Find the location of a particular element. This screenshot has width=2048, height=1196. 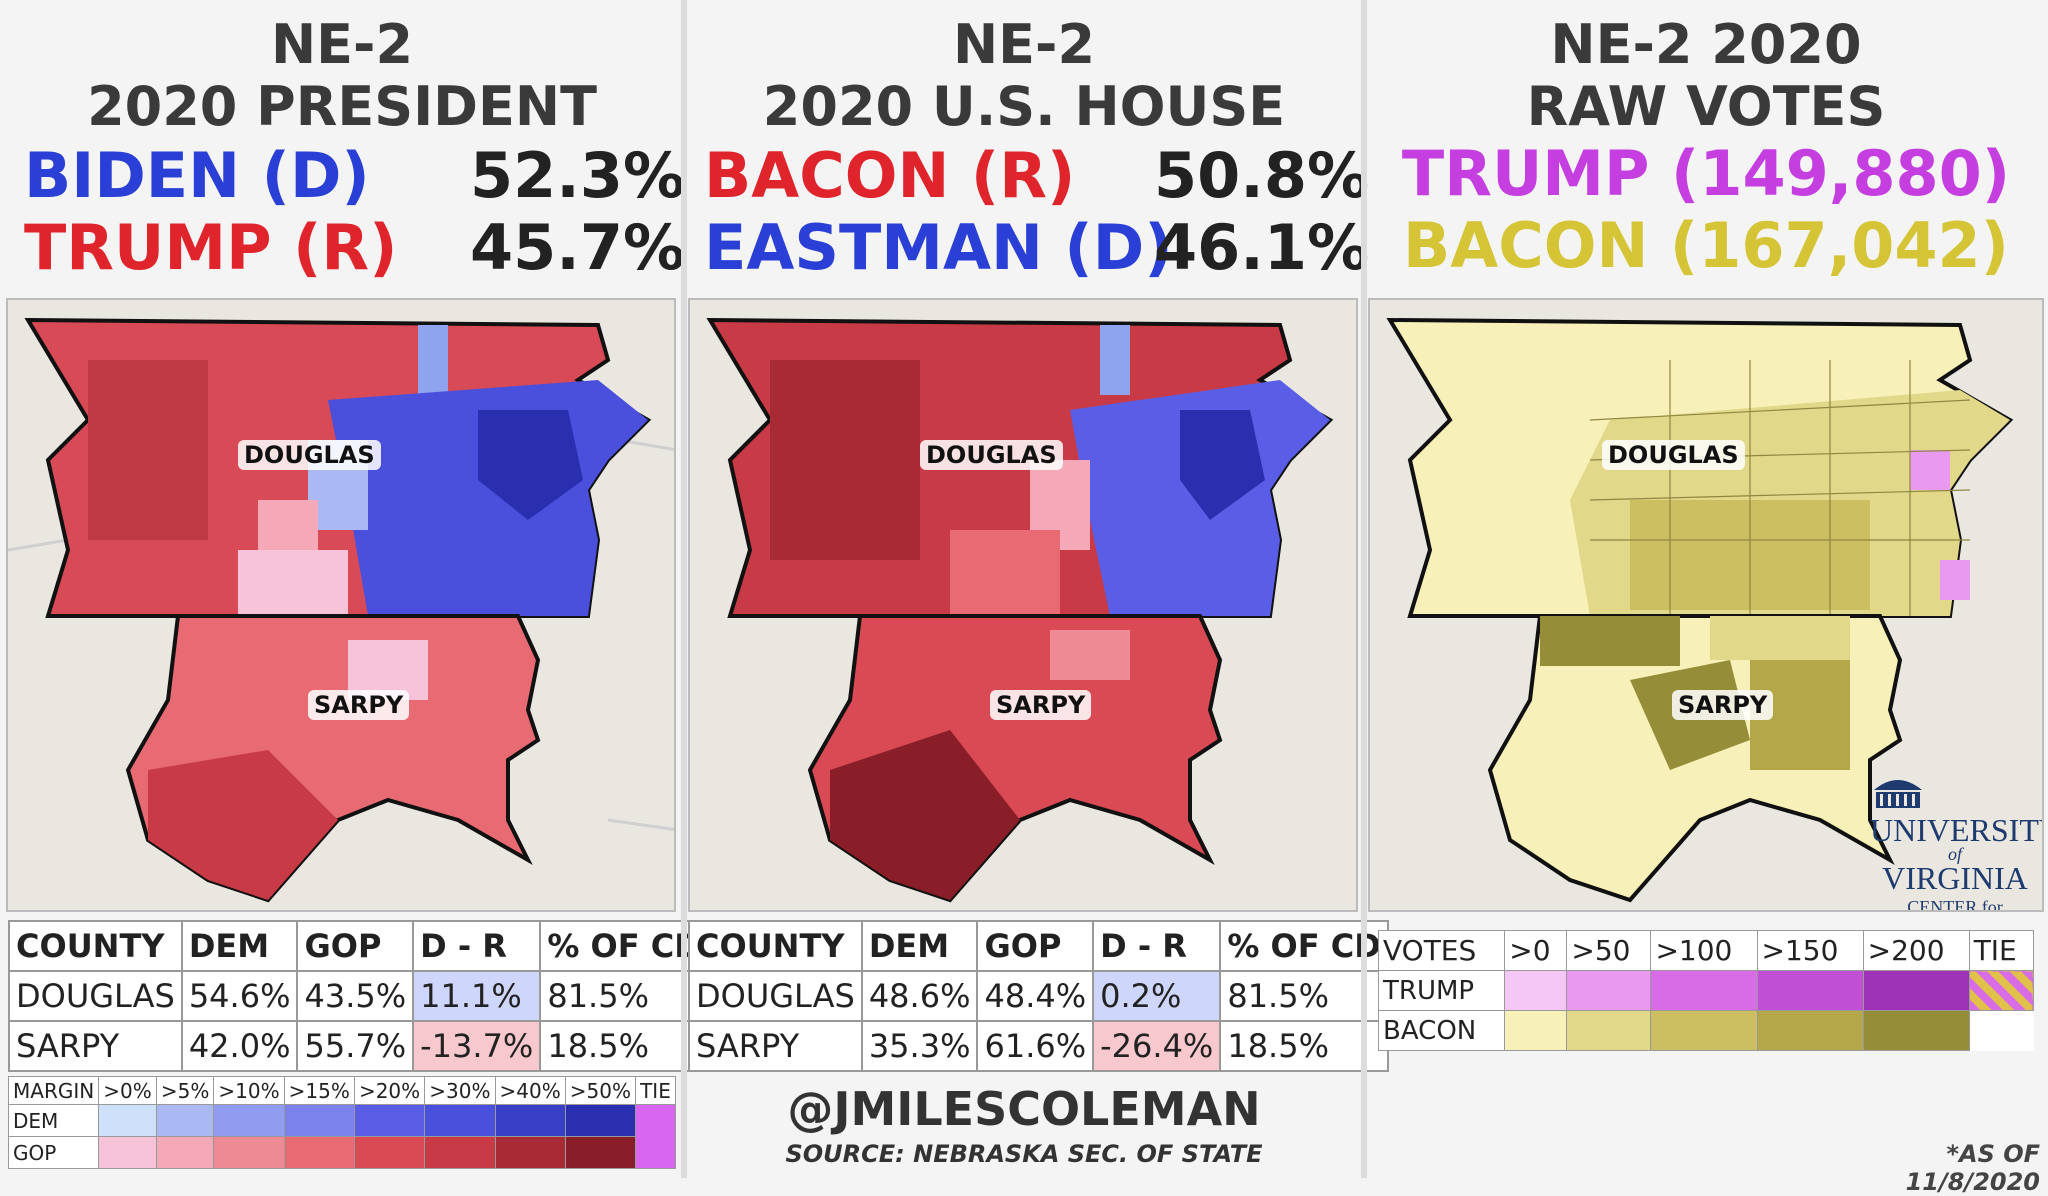

douglas-label-2: DOUGLAS is located at coordinates (991, 455).